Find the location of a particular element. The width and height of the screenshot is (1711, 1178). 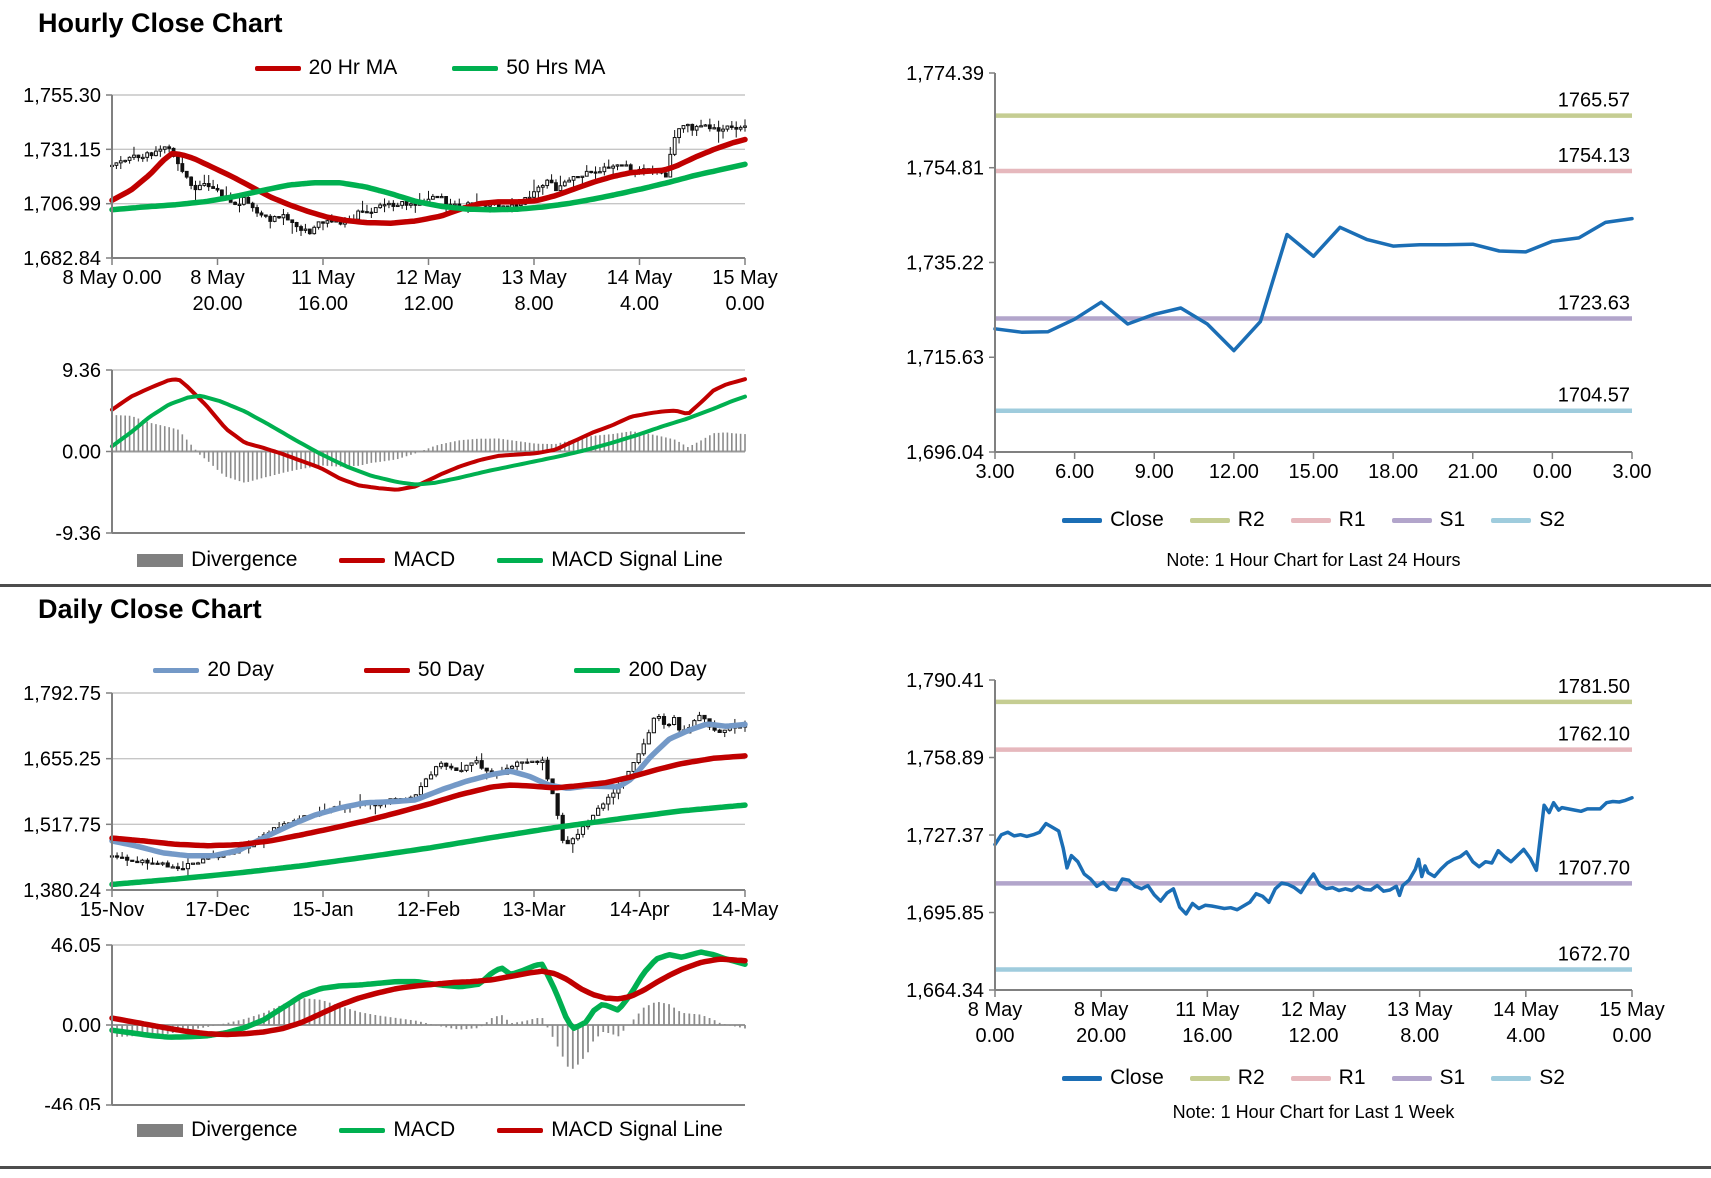

legend-label: 20 Day is located at coordinates (240, 669).